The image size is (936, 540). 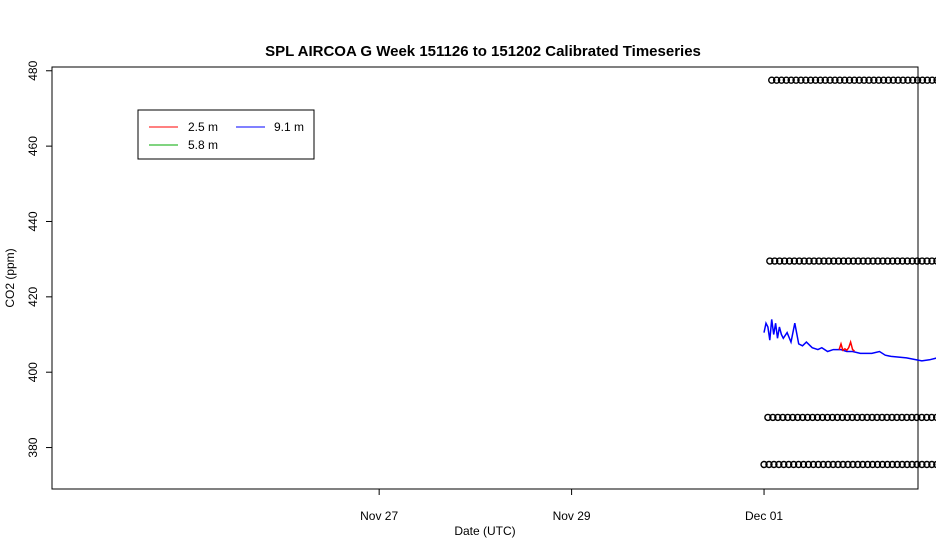 I want to click on x-tick-label-0: Nov 27, so click(x=379, y=516).